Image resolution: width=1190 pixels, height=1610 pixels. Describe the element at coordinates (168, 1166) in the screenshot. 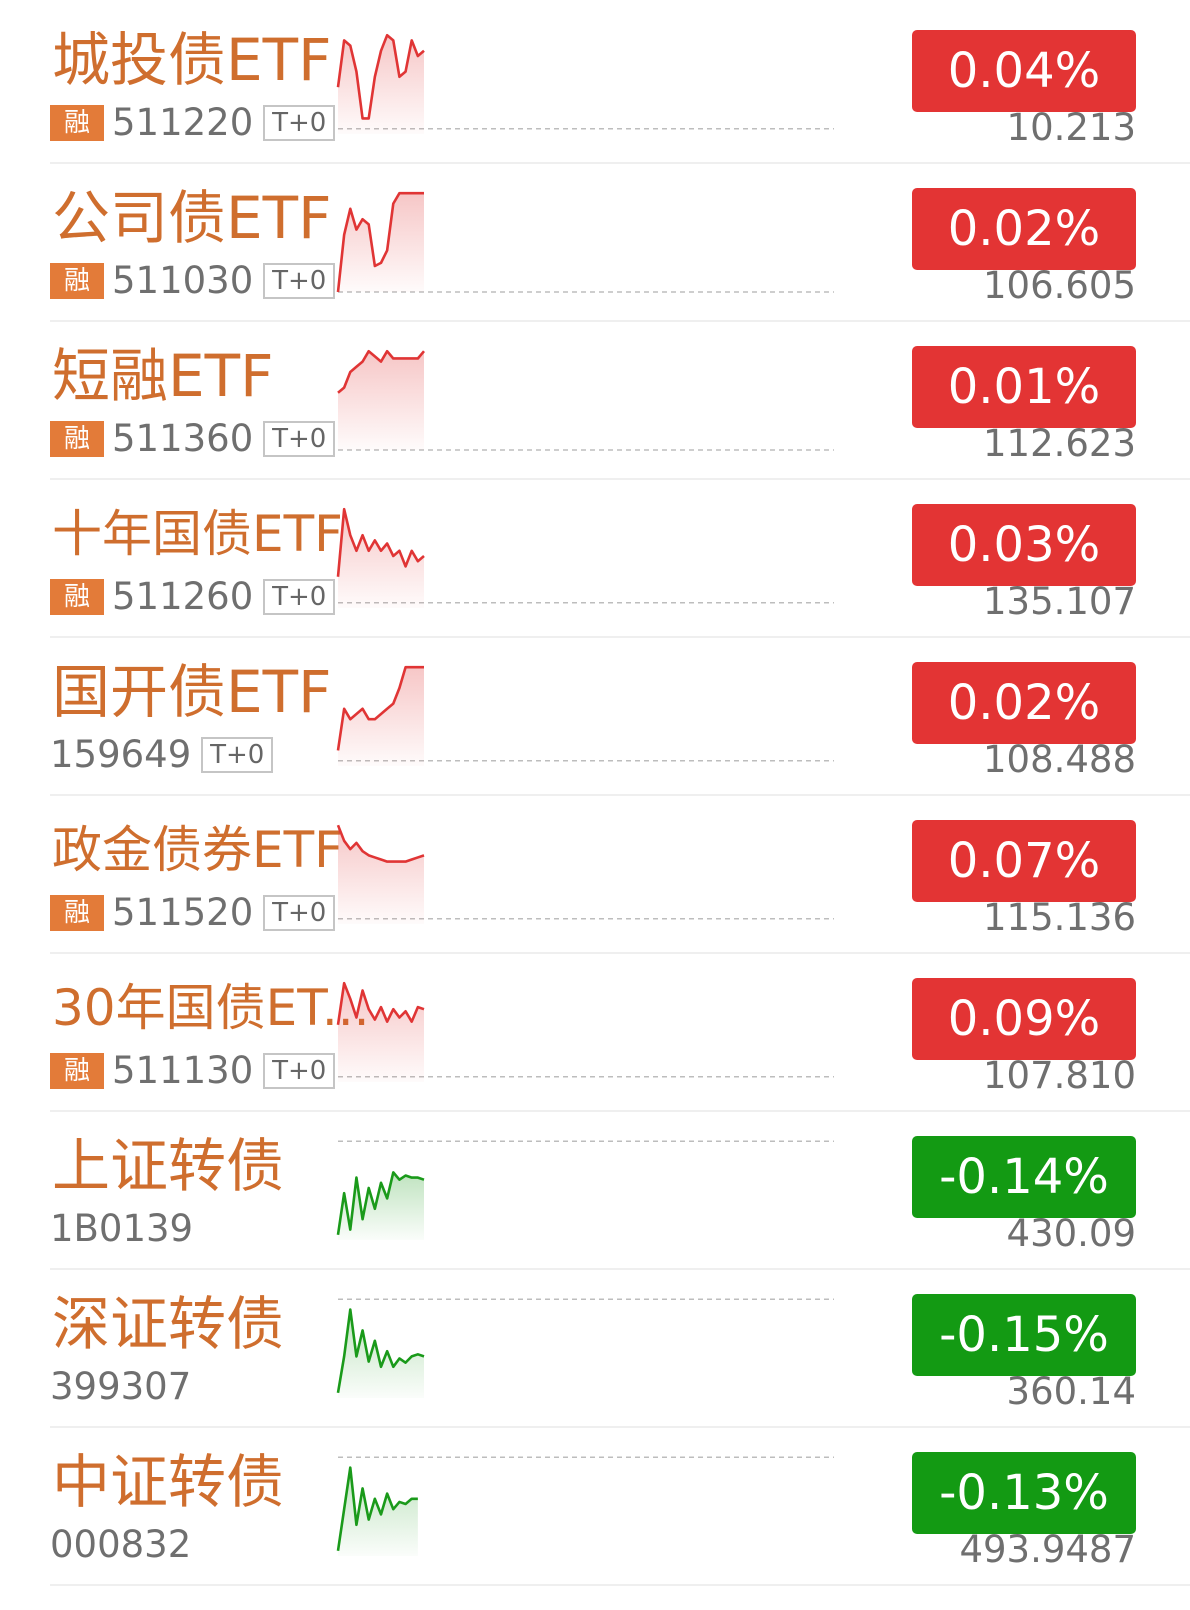

I see `security-name: 上证转债` at that location.